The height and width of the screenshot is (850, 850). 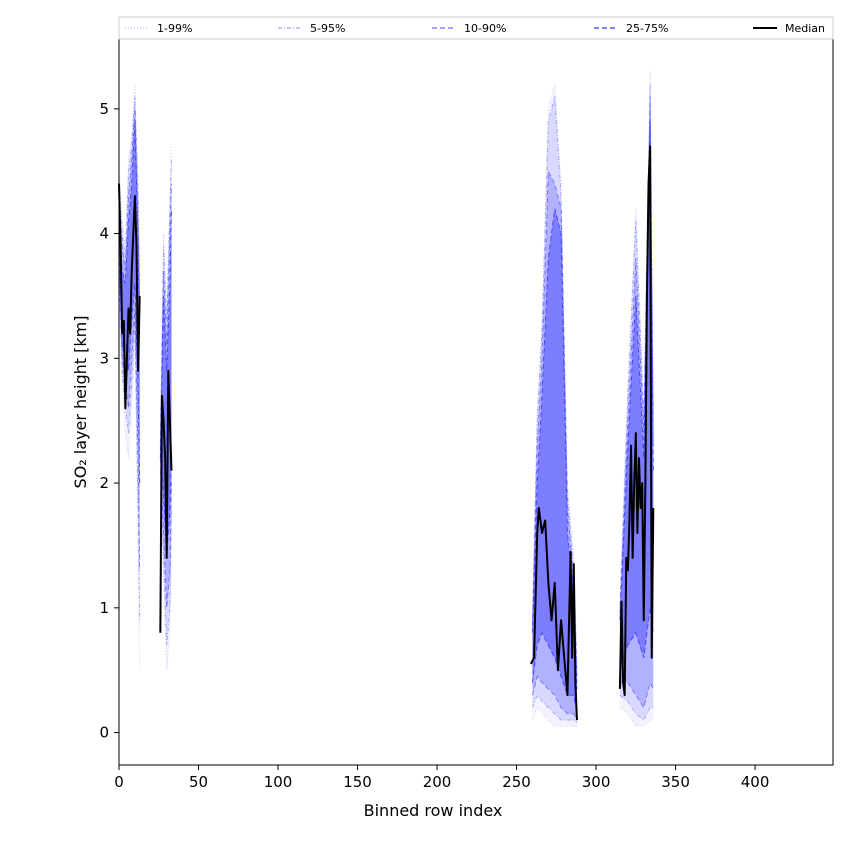 What do you see at coordinates (119, 782) in the screenshot?
I see `x-tick-label: 0` at bounding box center [119, 782].